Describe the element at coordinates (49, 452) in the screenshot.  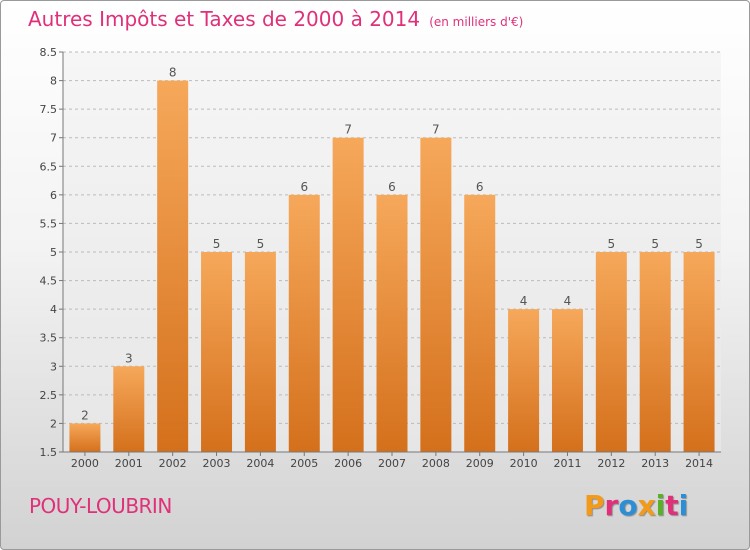
I see `y-tick-label: 1.5` at that location.